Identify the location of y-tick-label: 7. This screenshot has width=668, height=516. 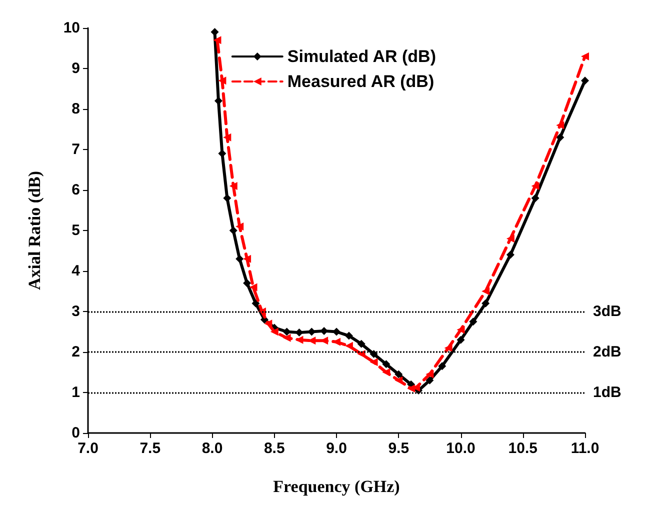
(76, 149).